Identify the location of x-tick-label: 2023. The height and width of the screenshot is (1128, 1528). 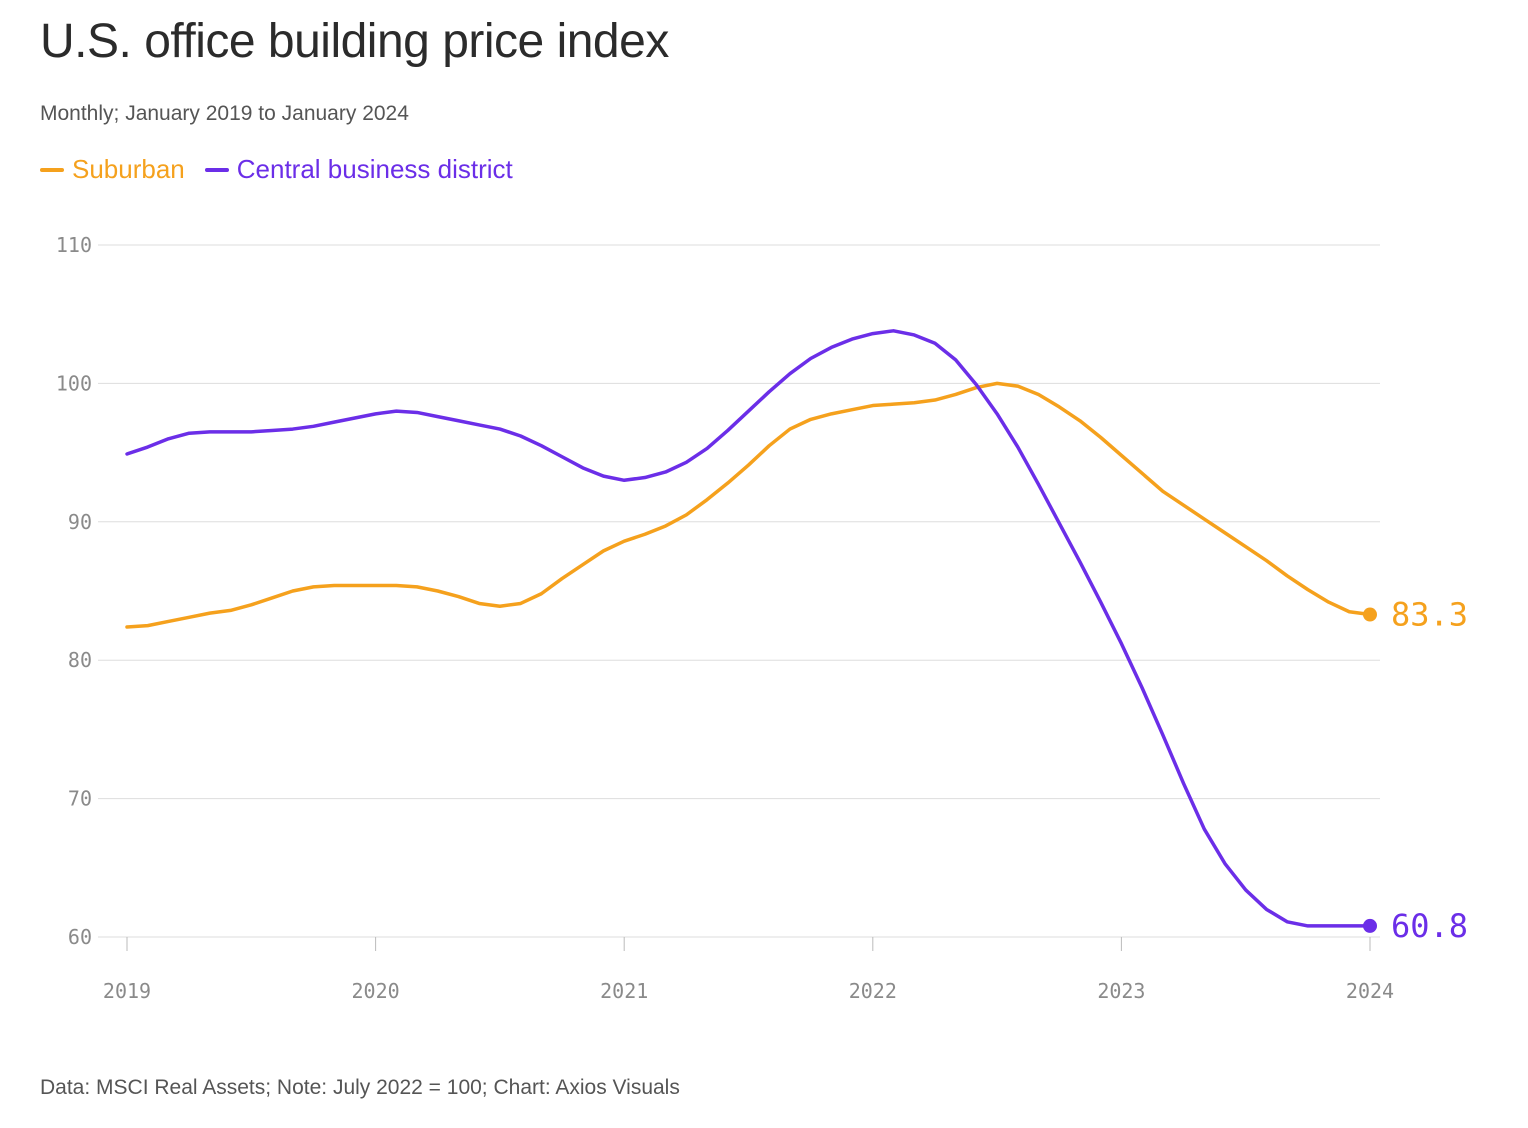
(1121, 991).